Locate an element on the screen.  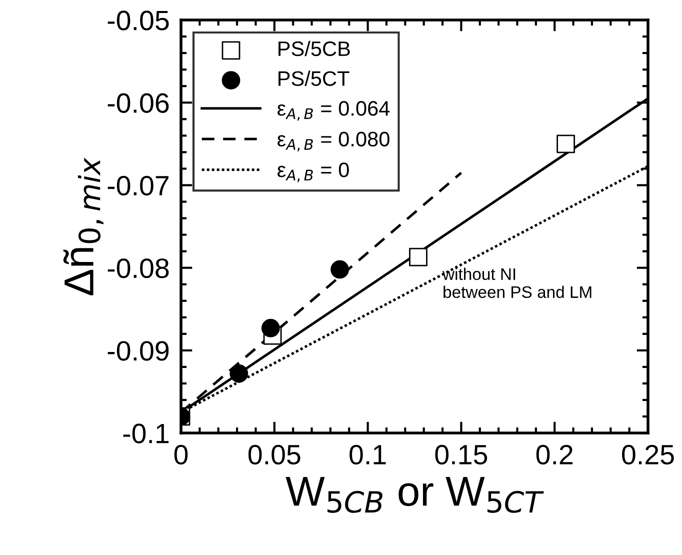
x-tick-label: 0 is located at coordinates (181, 454).